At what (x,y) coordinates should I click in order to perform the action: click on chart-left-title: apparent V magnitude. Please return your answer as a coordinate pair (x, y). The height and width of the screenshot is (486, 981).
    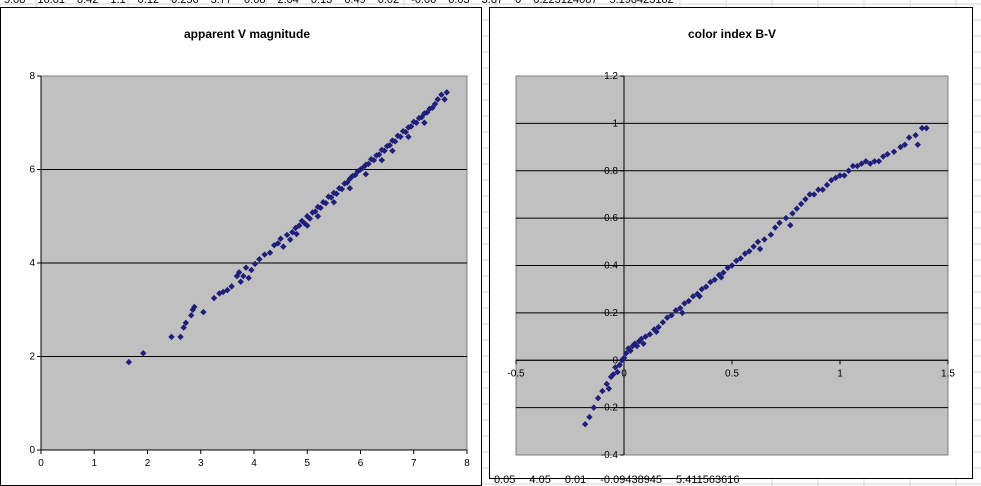
    Looking at the image, I should click on (247, 34).